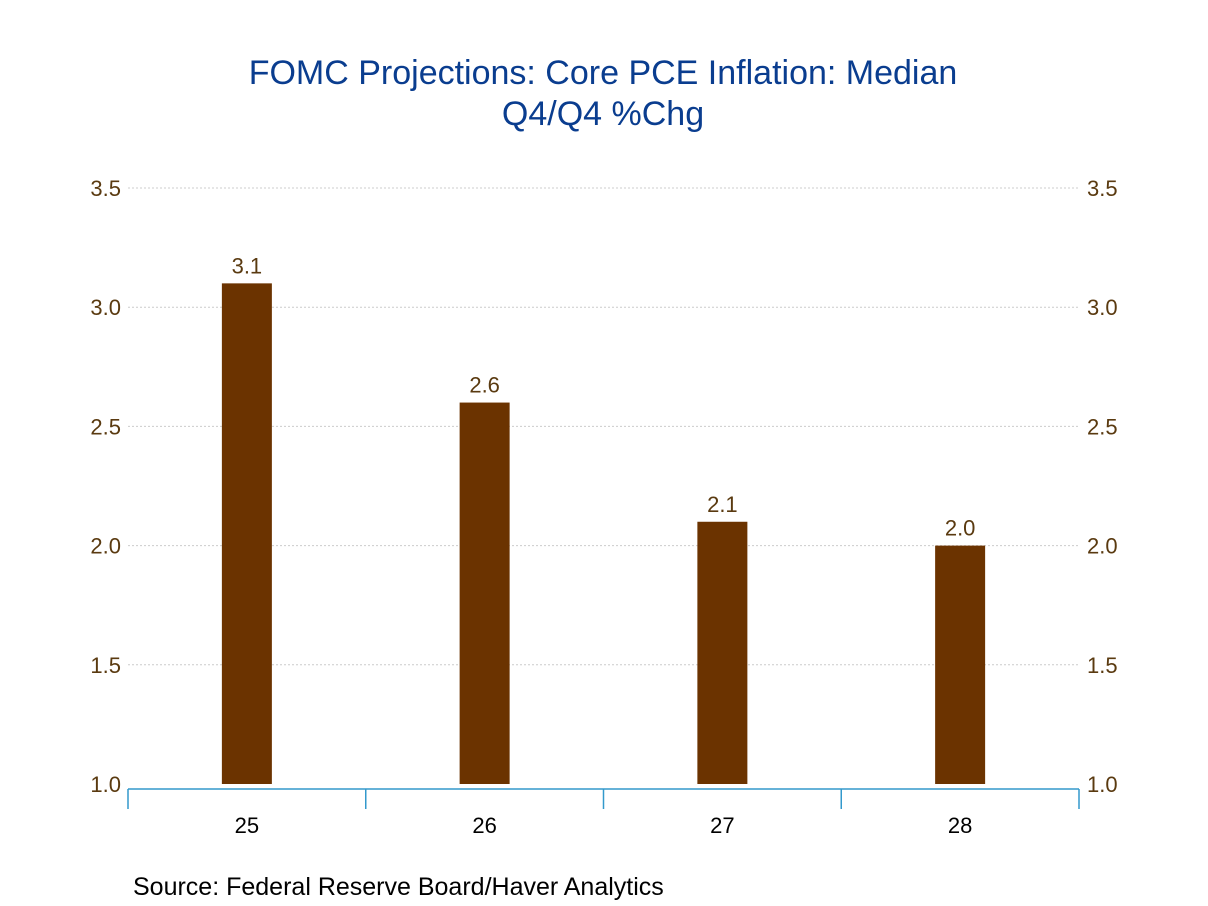 This screenshot has height=906, width=1208. What do you see at coordinates (484, 825) in the screenshot?
I see `x-tick-label-26: 26` at bounding box center [484, 825].